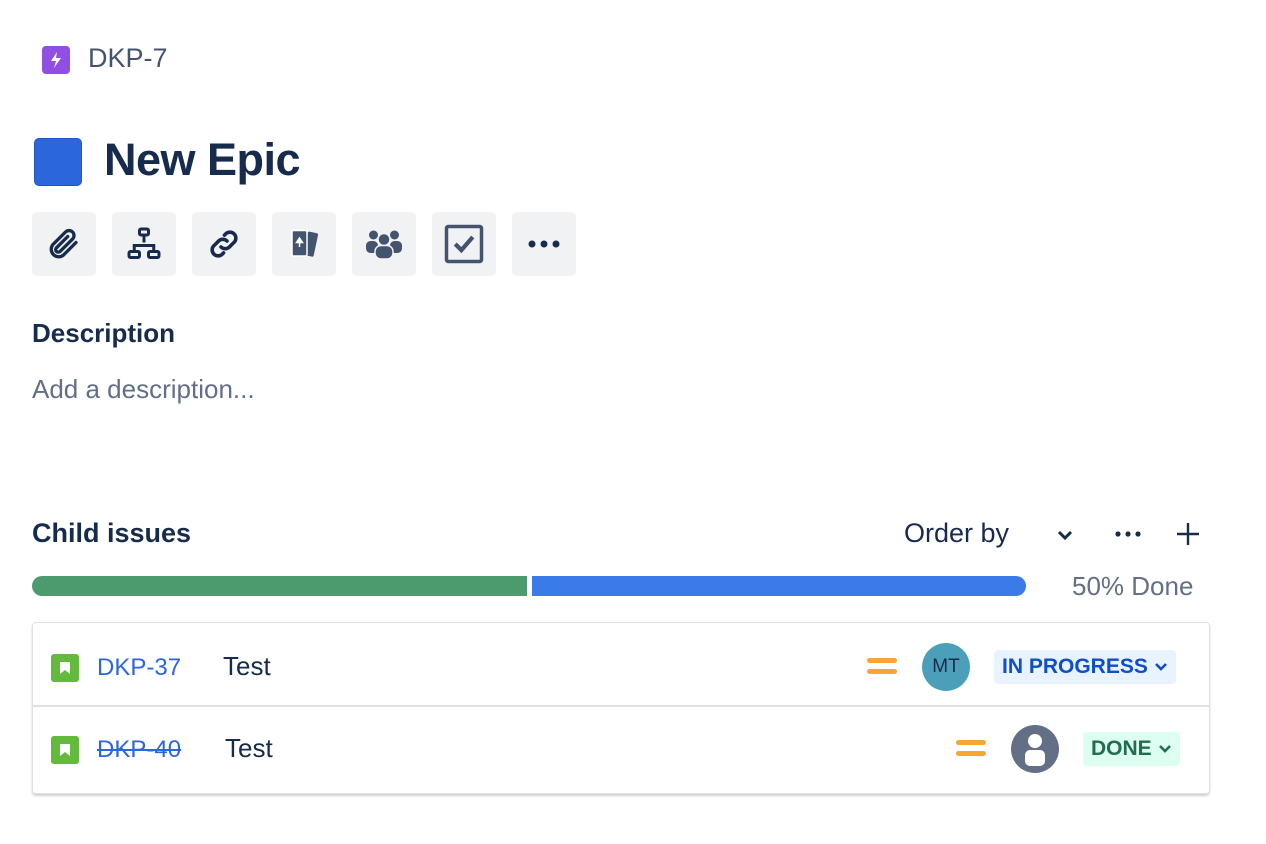 This screenshot has width=1266, height=844. What do you see at coordinates (58, 162) in the screenshot?
I see `issue-type-icon` at bounding box center [58, 162].